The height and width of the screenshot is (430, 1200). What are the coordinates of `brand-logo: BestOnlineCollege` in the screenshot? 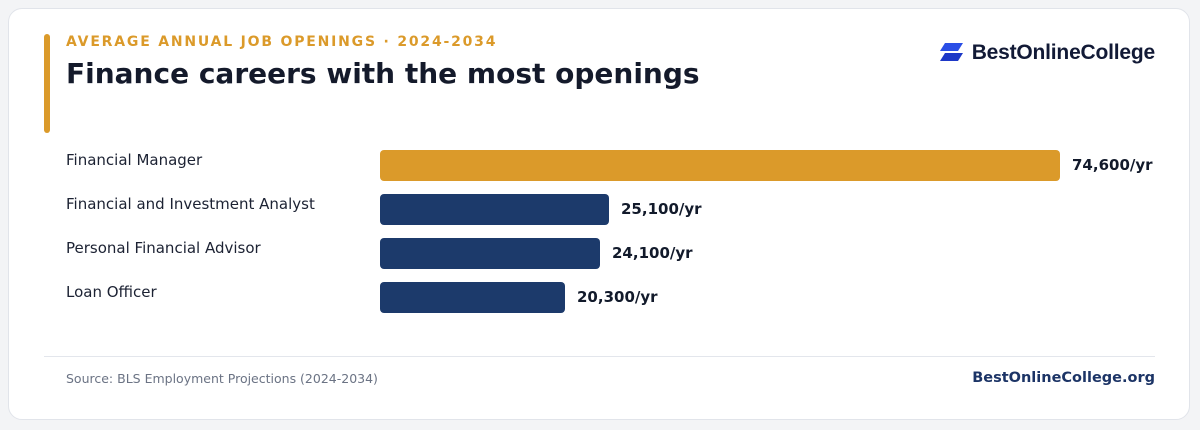 It's located at (1047, 53).